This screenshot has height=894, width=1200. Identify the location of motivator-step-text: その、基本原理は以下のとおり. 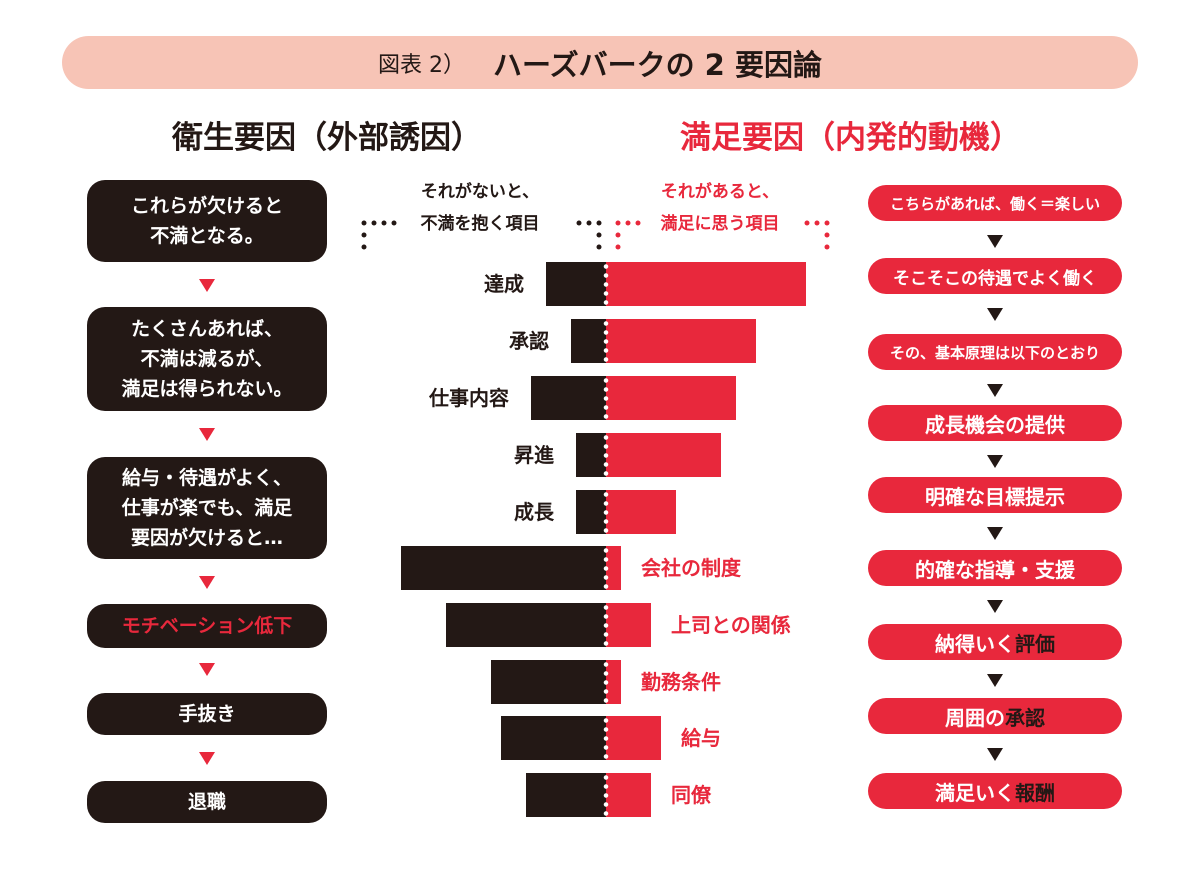
(994, 352).